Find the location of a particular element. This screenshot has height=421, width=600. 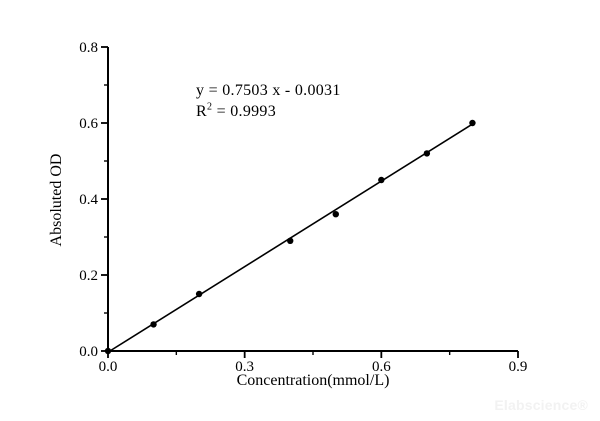

watermark: Elabscience® is located at coordinates (541, 405).